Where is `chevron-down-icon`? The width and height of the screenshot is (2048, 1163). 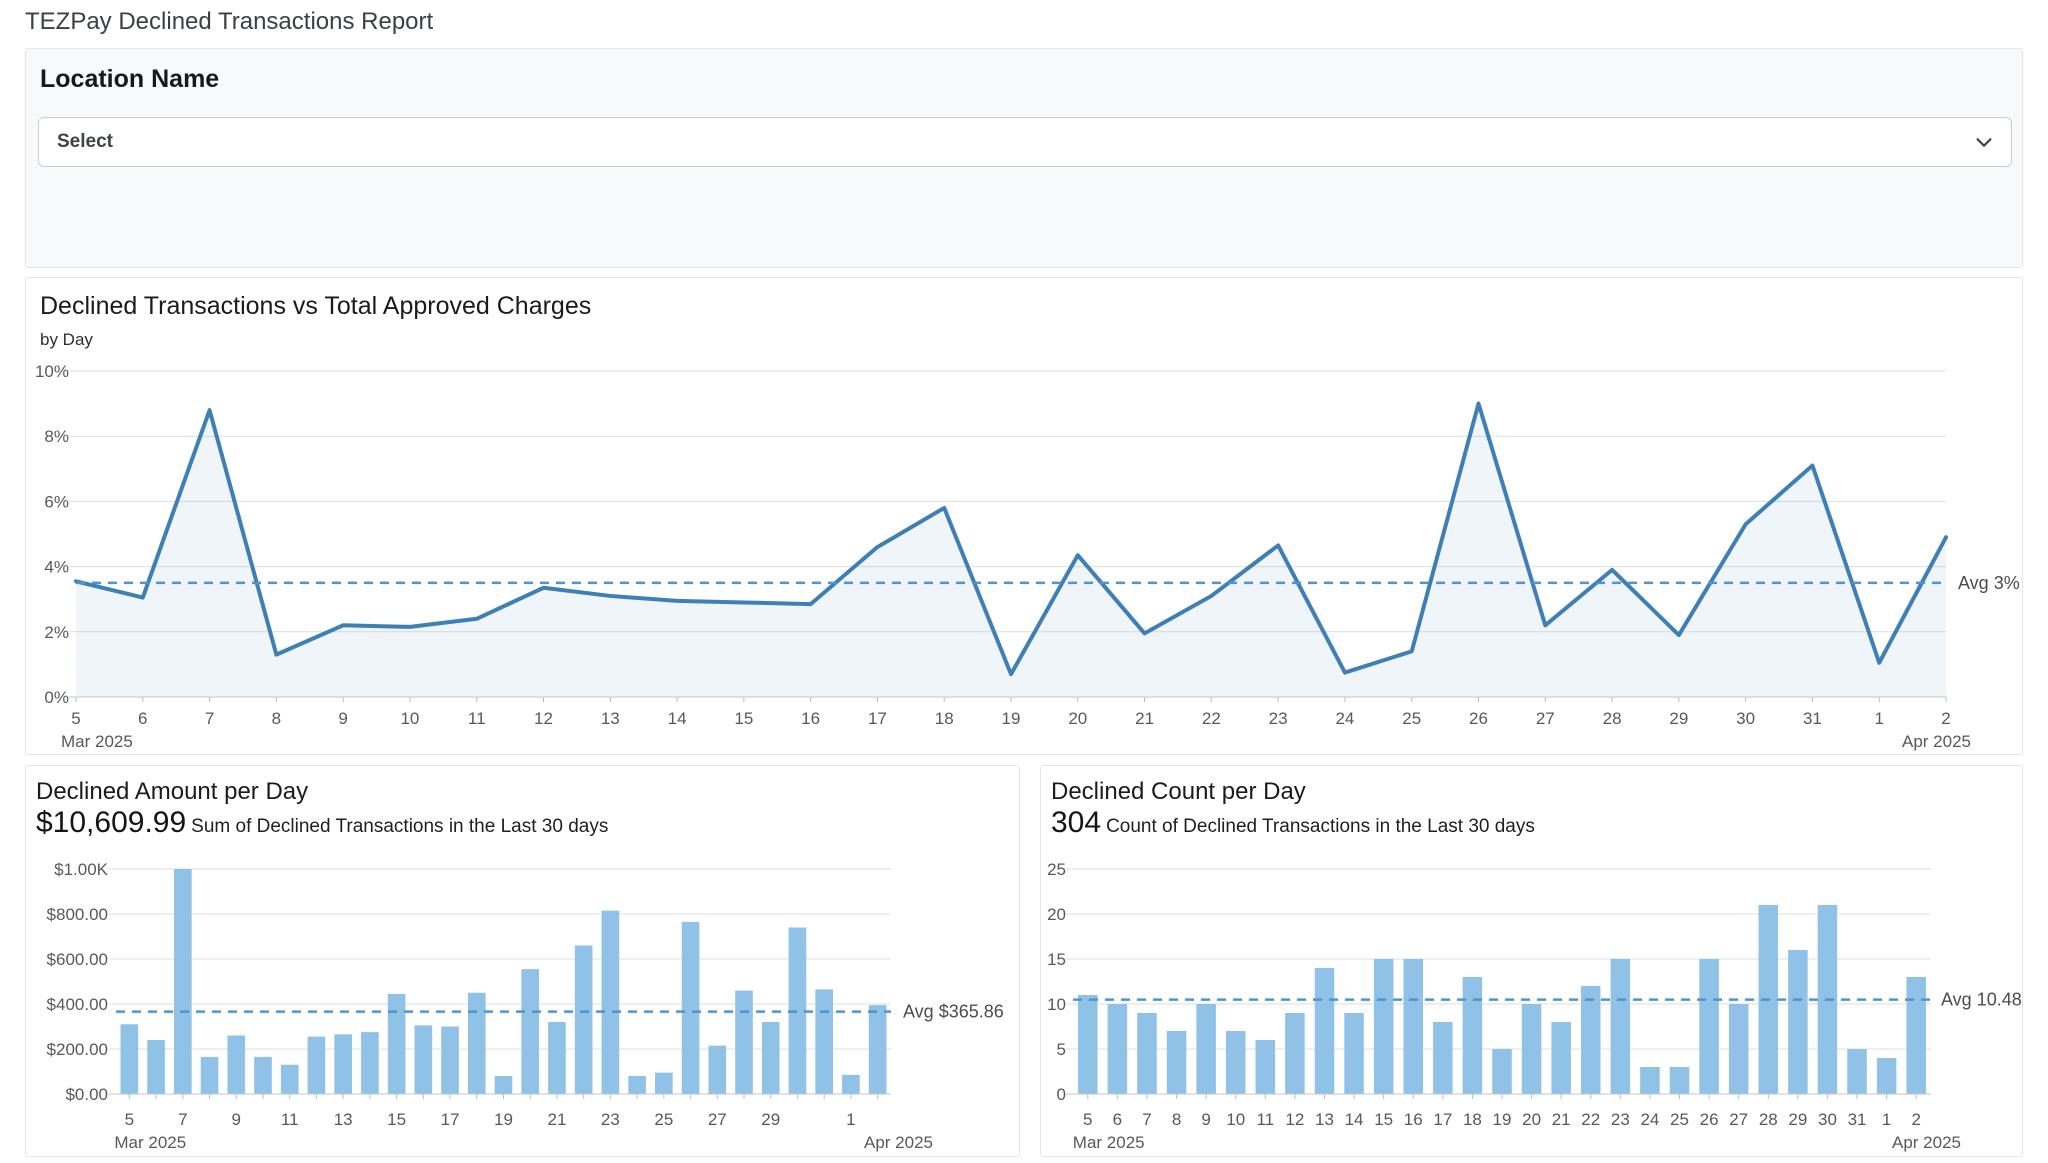 chevron-down-icon is located at coordinates (1984, 142).